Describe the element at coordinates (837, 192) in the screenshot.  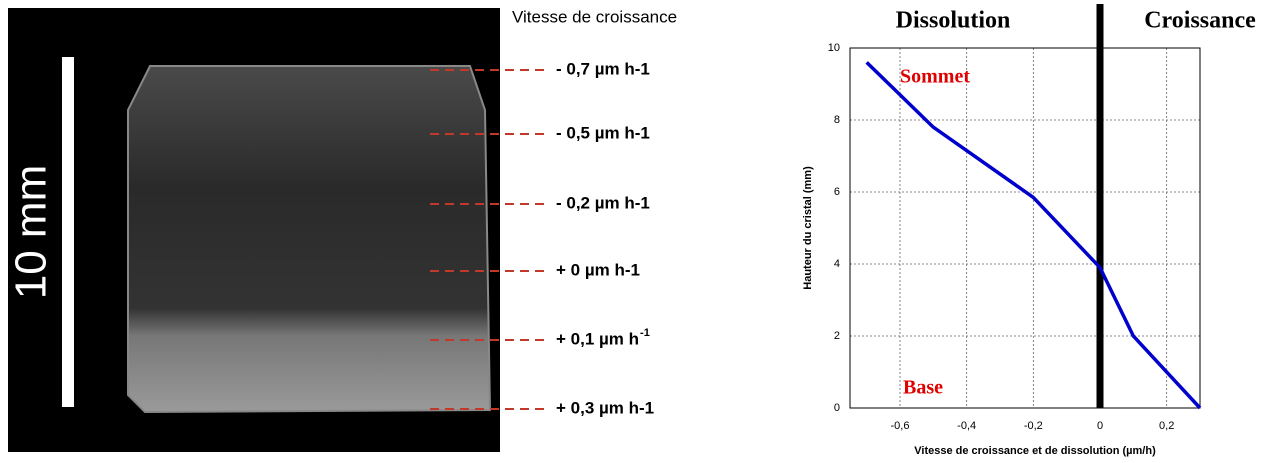
I see `y-tick-label: 6` at that location.